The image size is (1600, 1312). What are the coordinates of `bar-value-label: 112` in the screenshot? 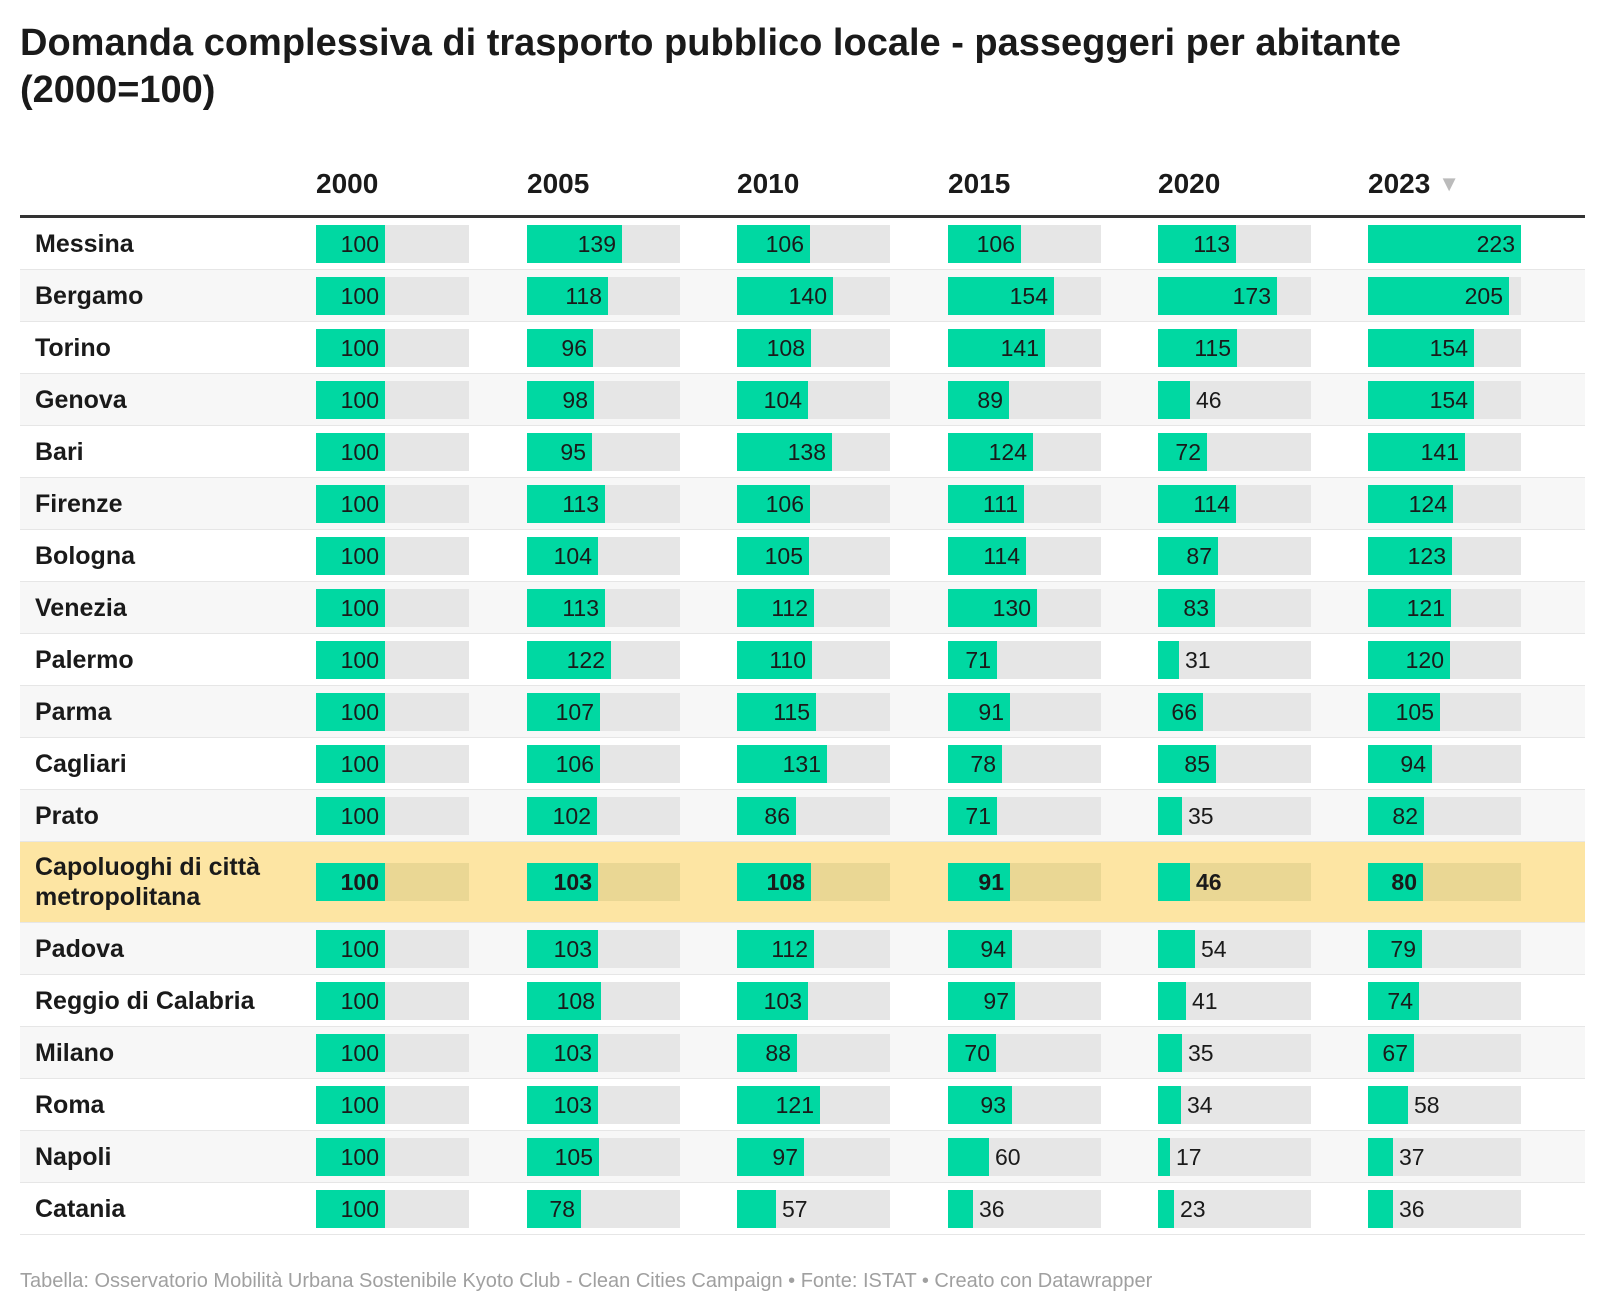 It's located at (789, 607).